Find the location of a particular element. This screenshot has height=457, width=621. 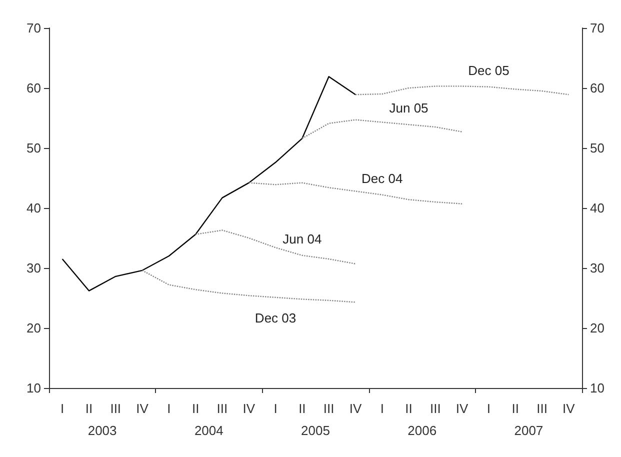

y2-tick-label: 70 is located at coordinates (597, 28).